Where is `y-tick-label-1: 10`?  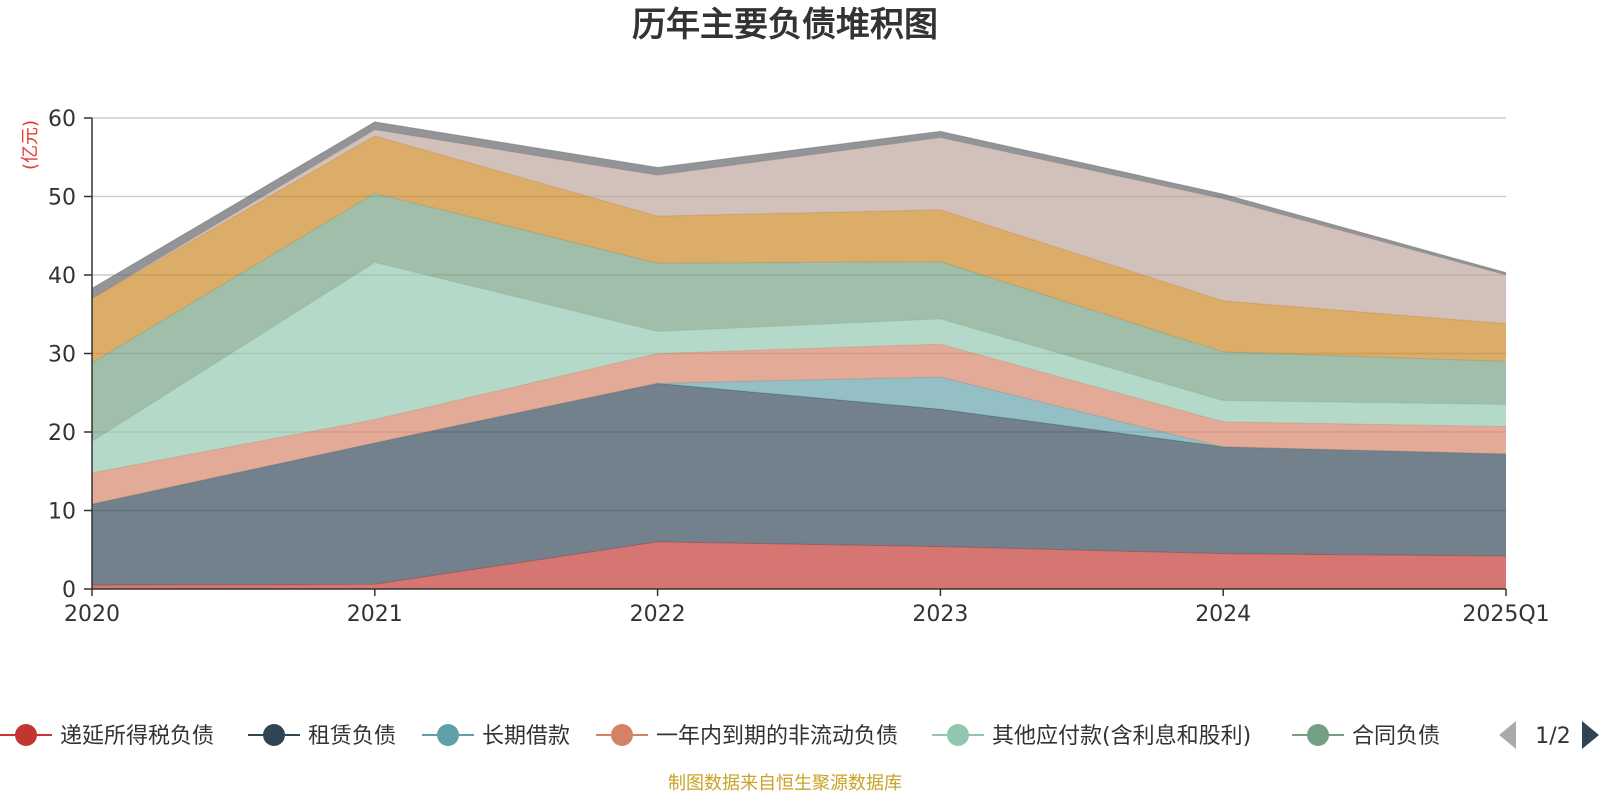
y-tick-label-1: 10 is located at coordinates (62, 512).